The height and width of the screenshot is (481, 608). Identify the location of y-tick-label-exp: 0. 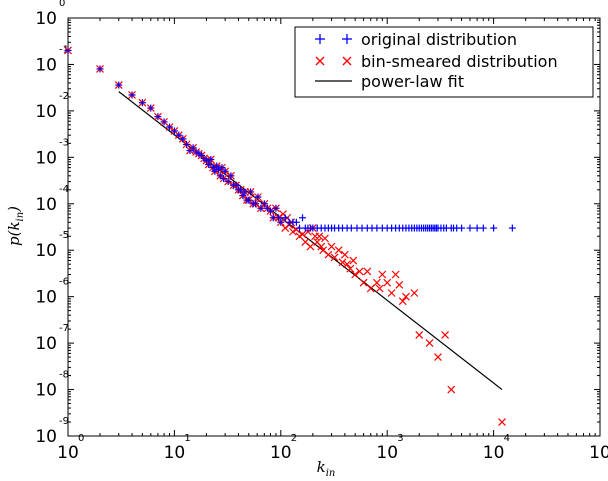
(62, 4).